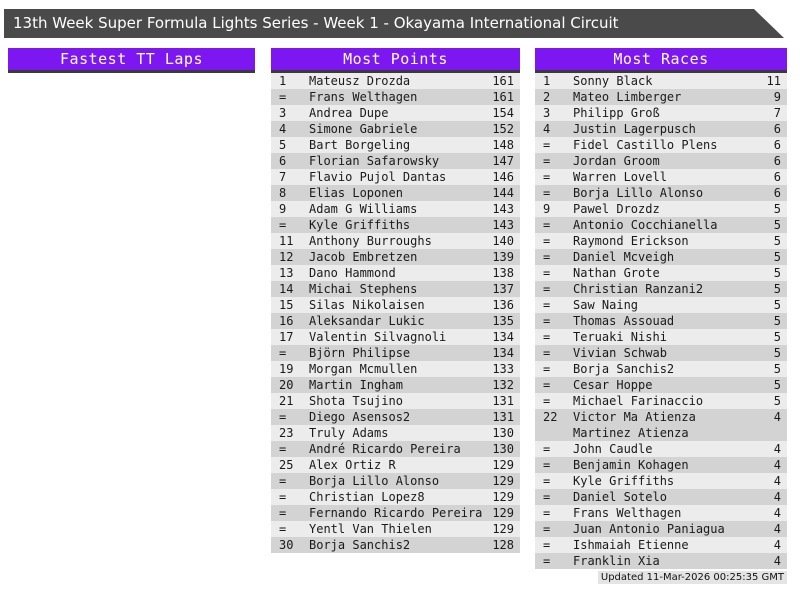 The height and width of the screenshot is (600, 800). I want to click on table-row: 20 Martin Ingham 132, so click(395, 385).